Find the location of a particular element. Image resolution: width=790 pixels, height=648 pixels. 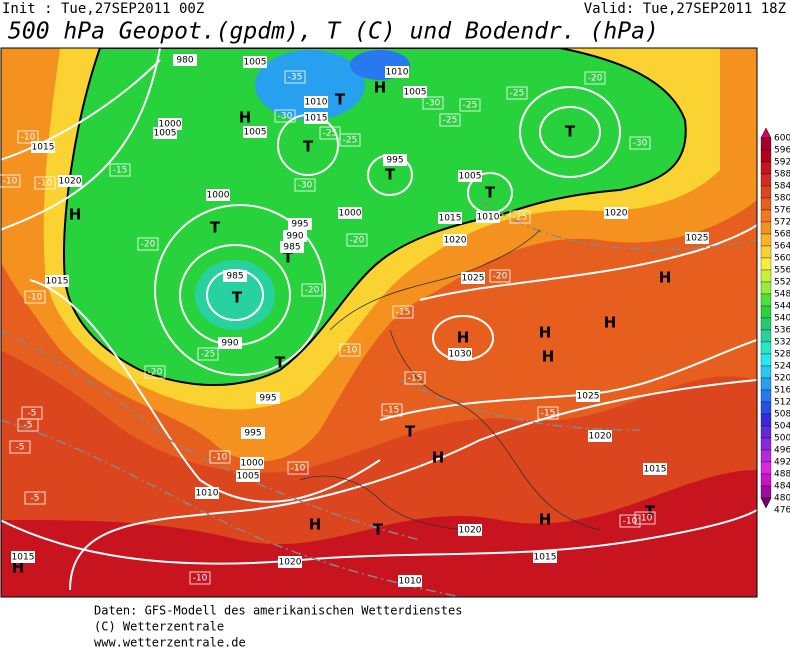

isobar-label: 1010 is located at coordinates (207, 494).